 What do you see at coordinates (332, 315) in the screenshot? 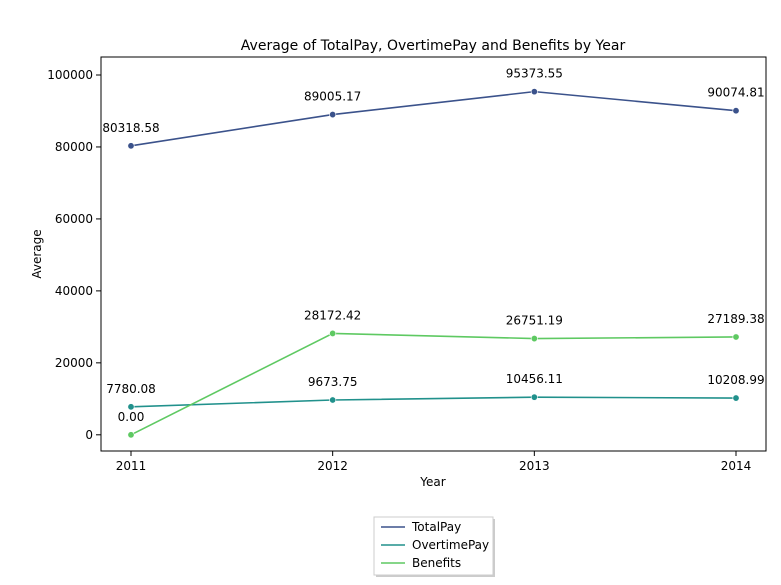
I see `data-label-benefits: 28172.42` at bounding box center [332, 315].